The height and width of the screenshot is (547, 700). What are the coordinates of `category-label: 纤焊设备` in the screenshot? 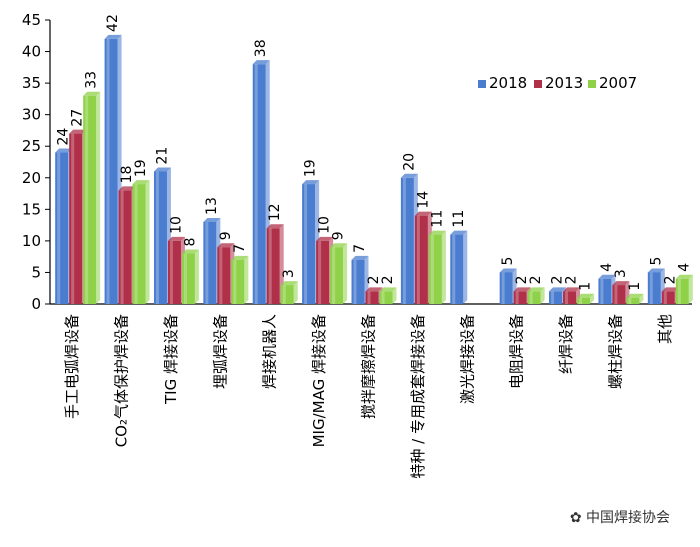 It's located at (566, 344).